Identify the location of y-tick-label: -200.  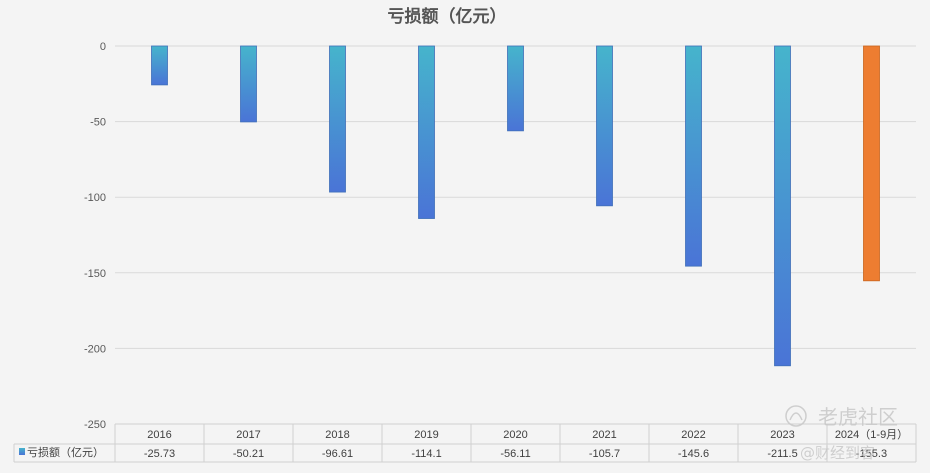
(95, 349).